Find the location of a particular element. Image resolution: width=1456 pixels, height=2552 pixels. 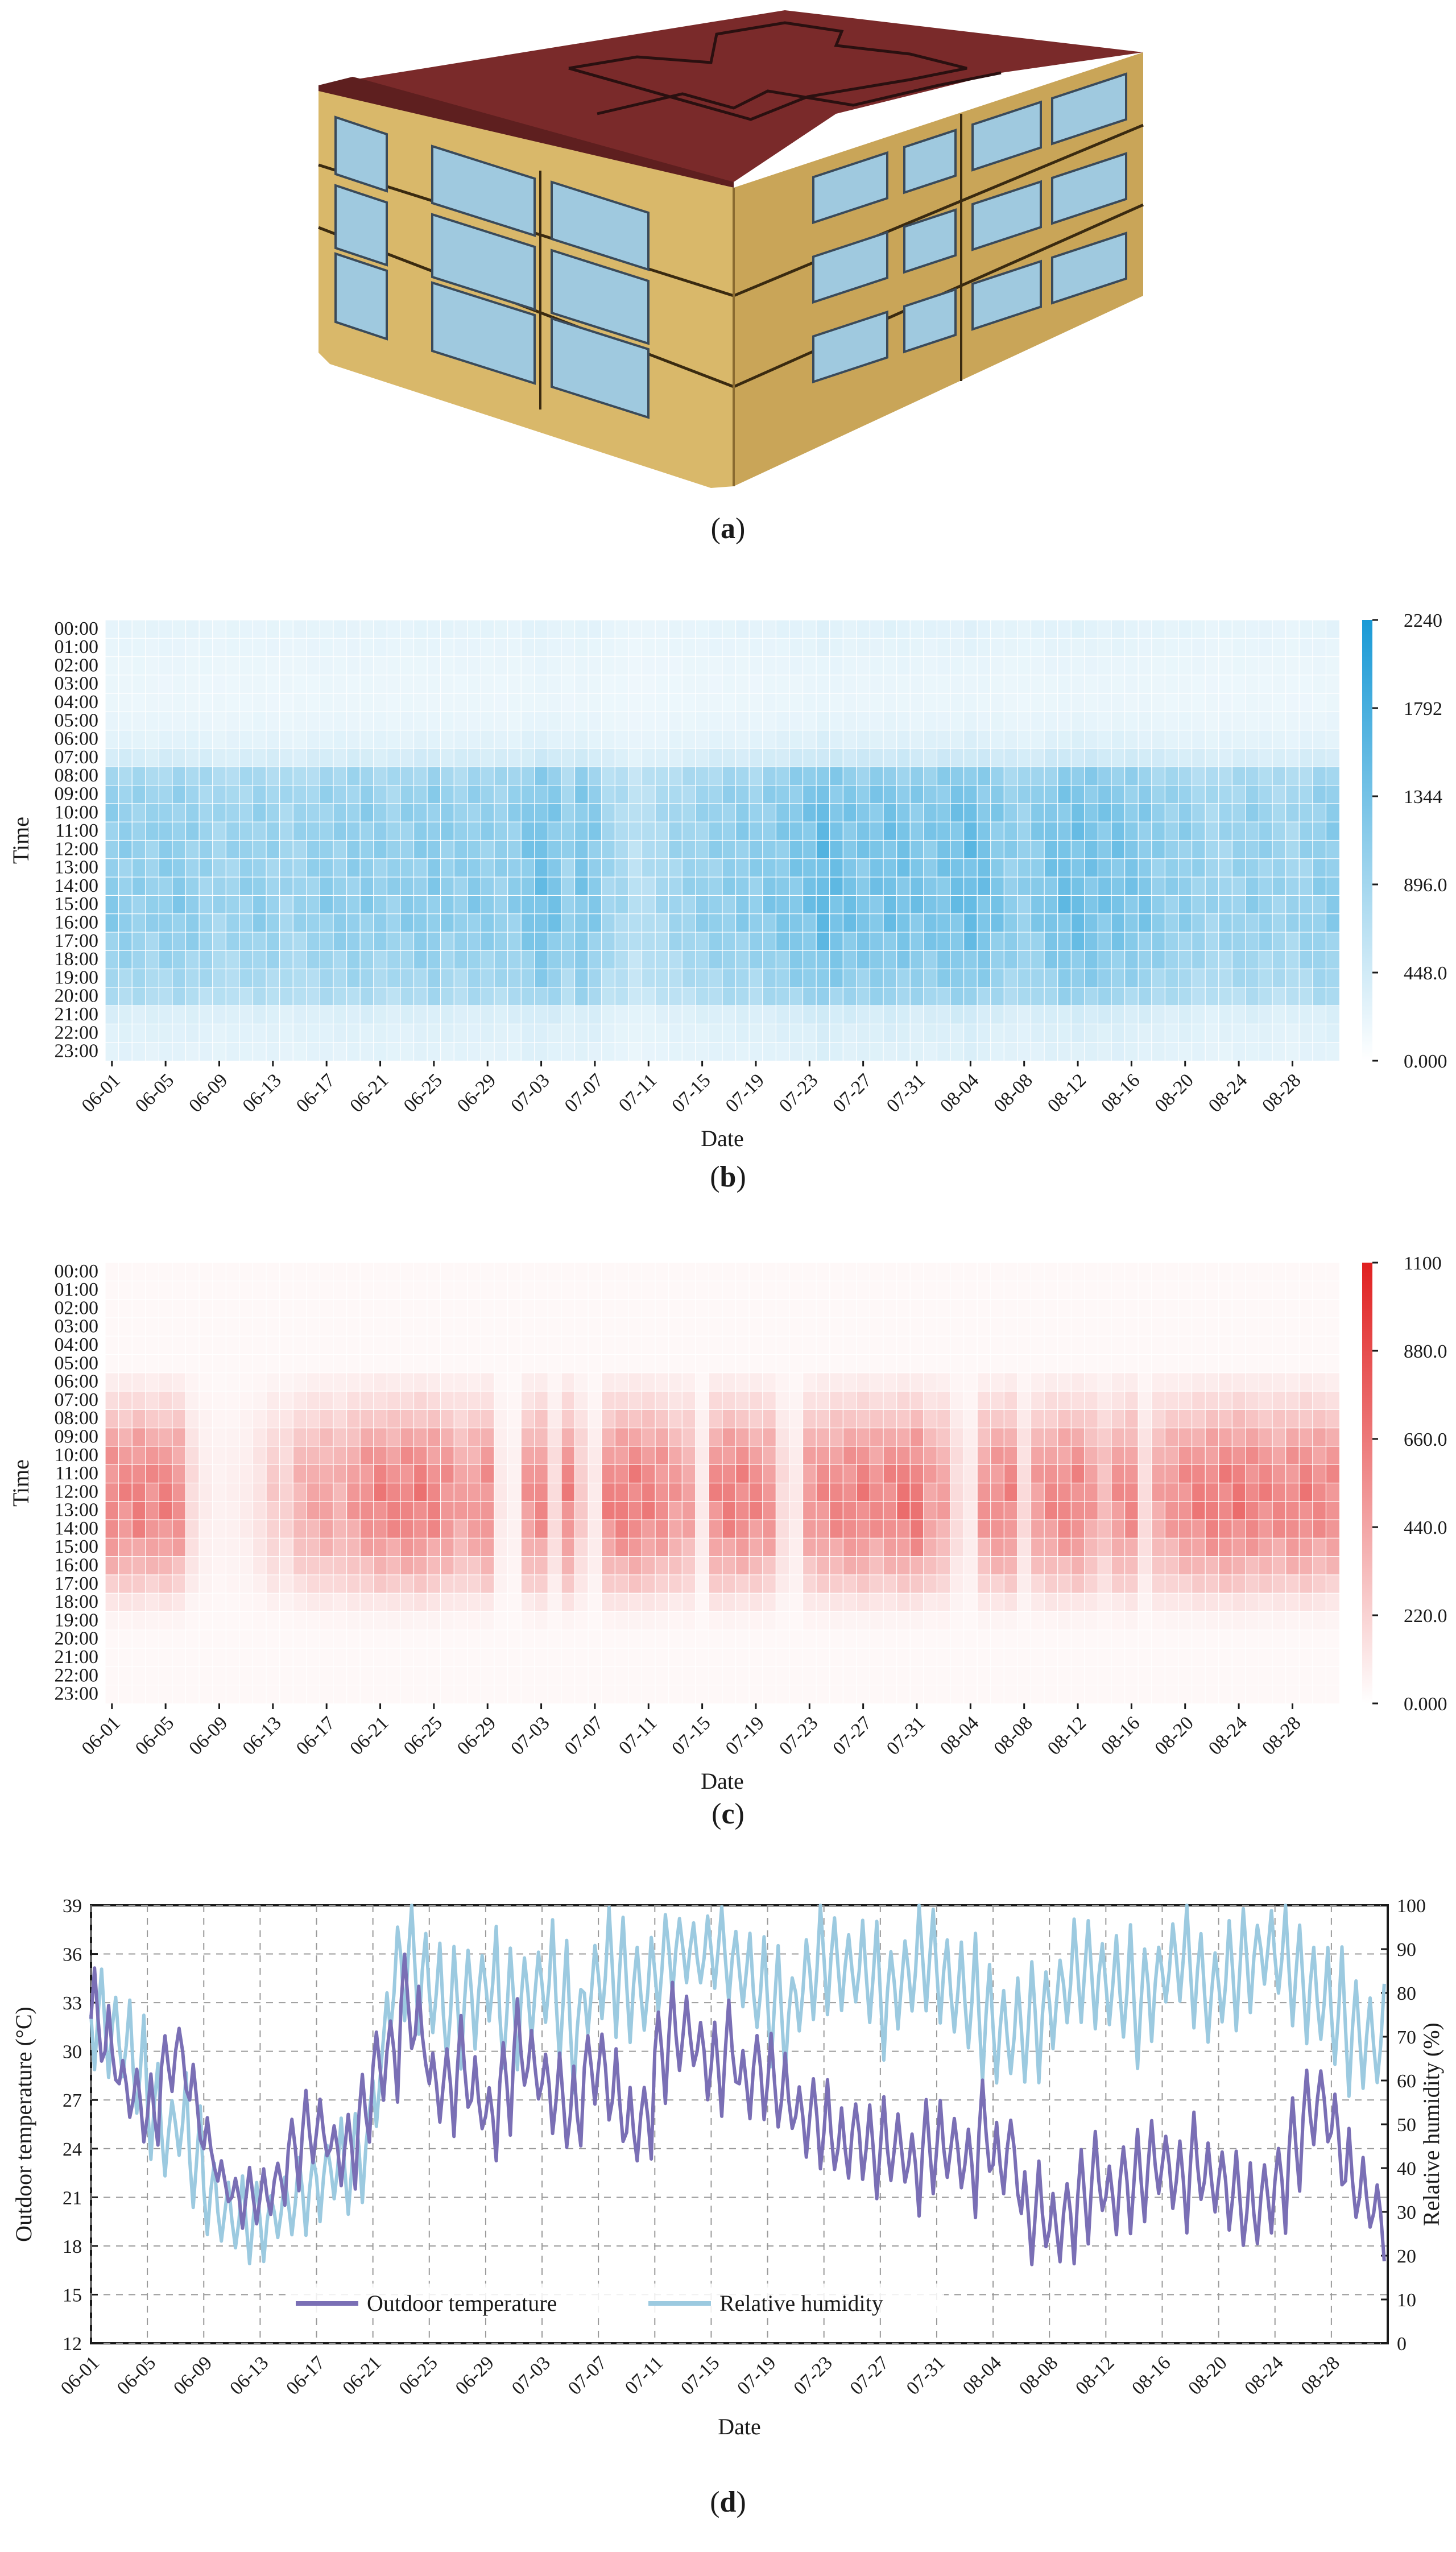

window is located at coordinates (483, 262).